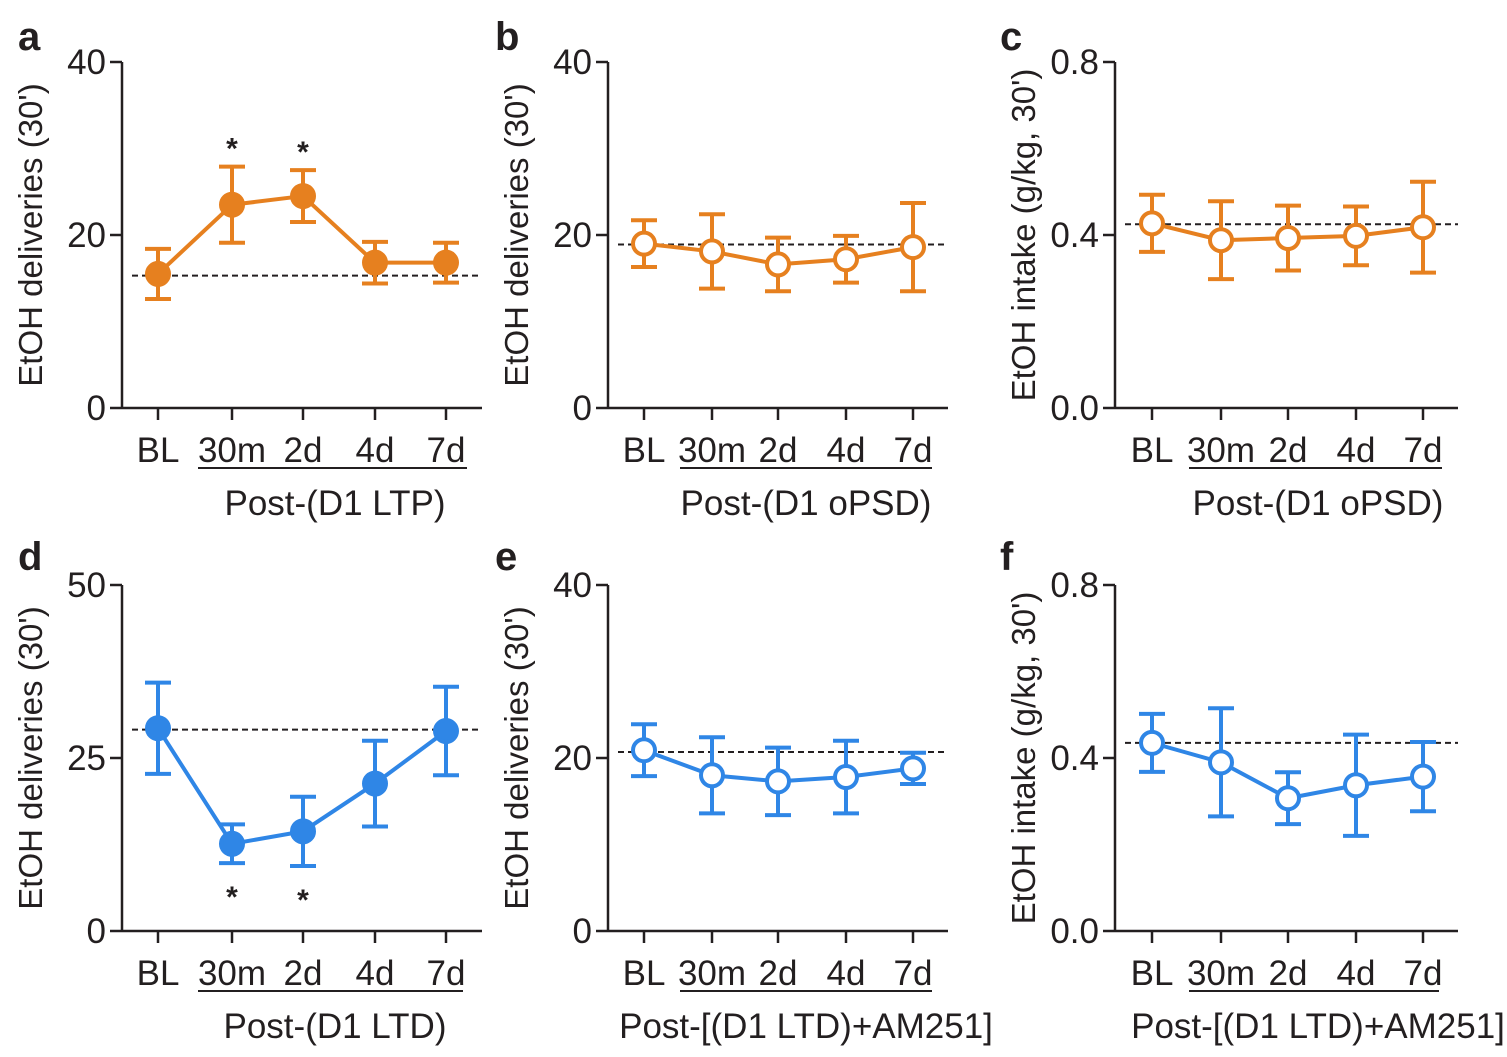 The width and height of the screenshot is (1507, 1057). I want to click on y-tick-label: 50, so click(86, 585).